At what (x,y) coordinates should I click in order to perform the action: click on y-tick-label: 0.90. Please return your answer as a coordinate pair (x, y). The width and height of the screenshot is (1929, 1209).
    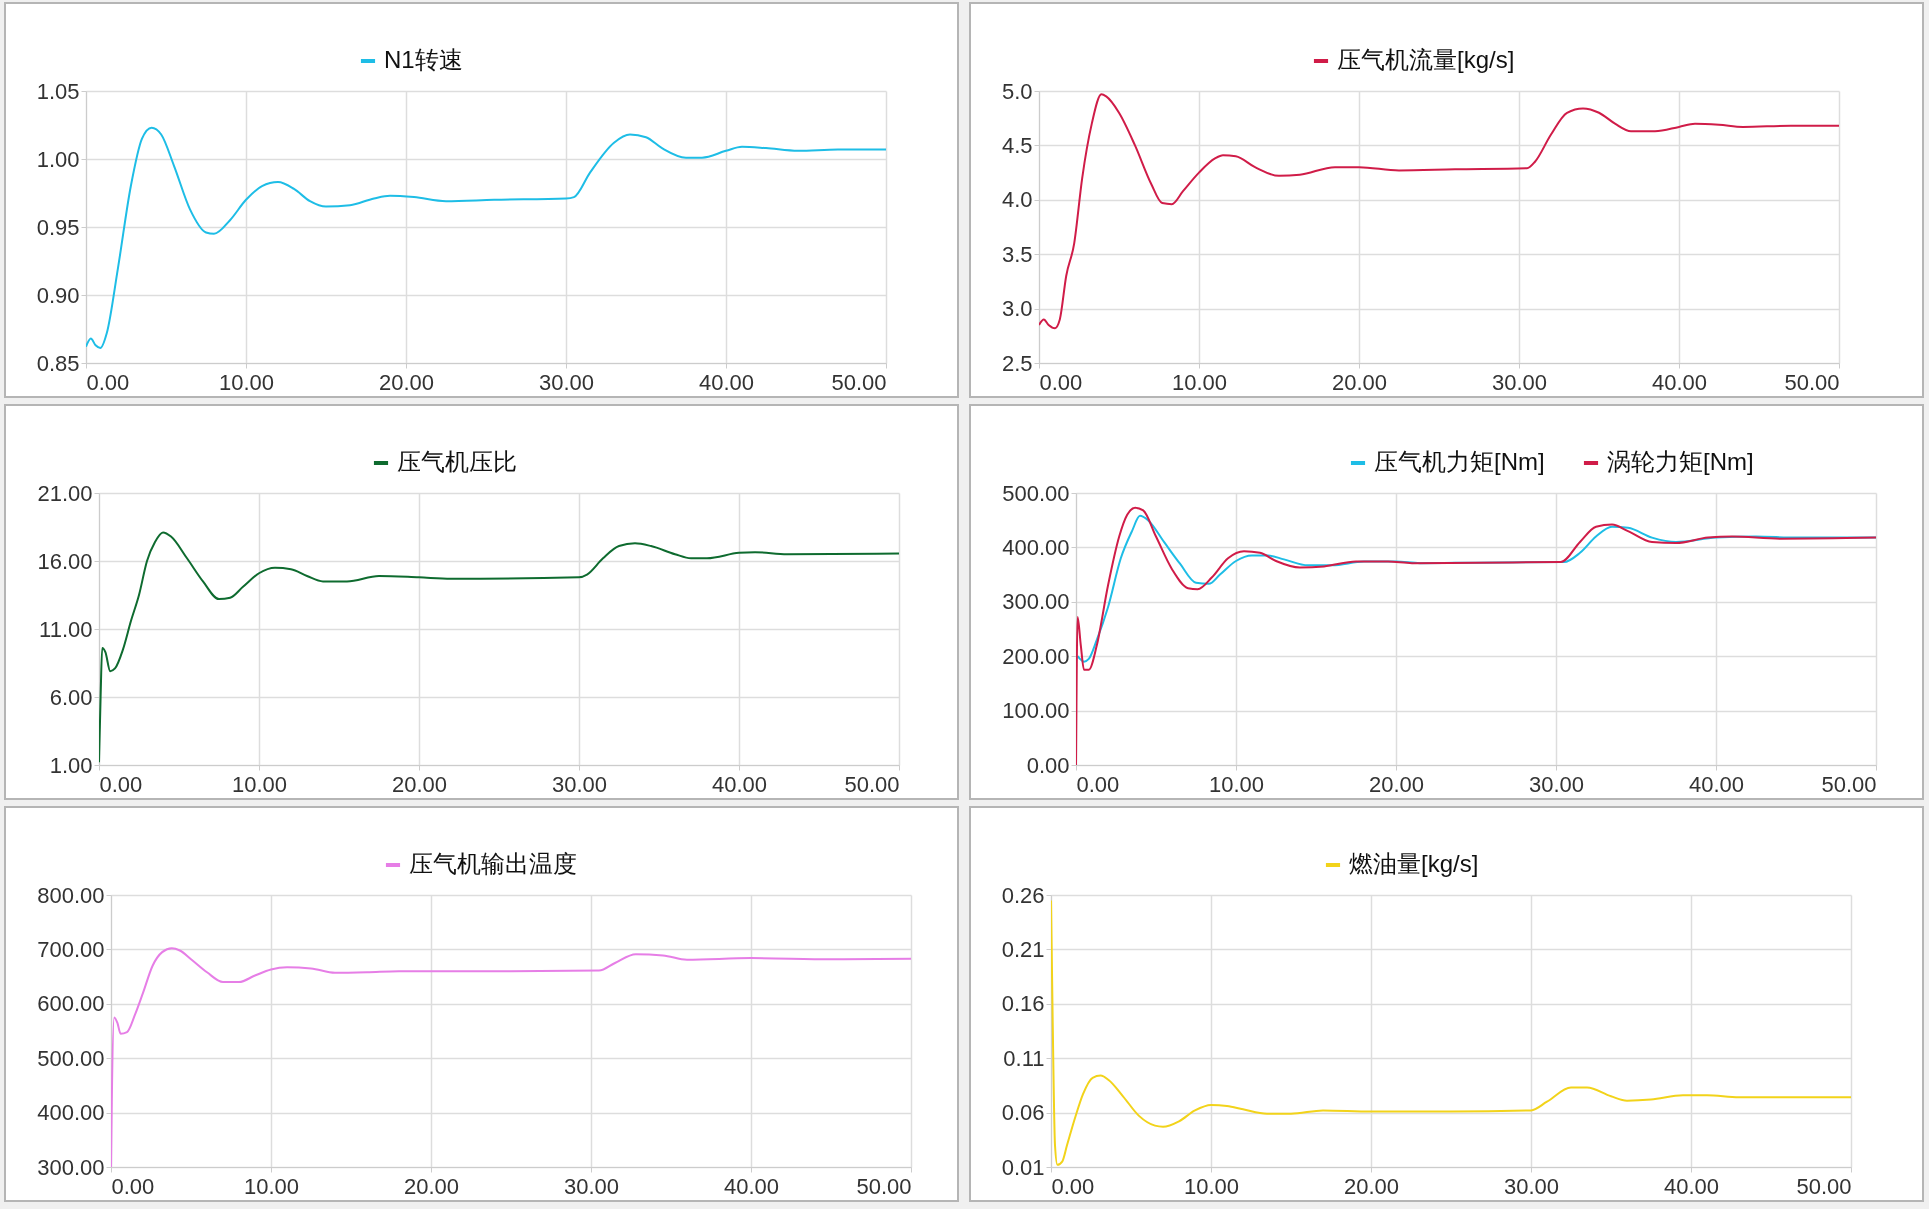
    Looking at the image, I should click on (58, 295).